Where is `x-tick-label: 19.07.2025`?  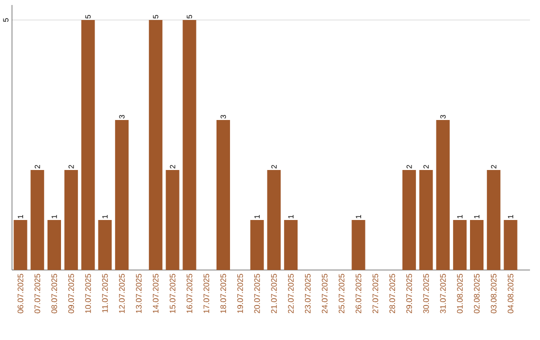 x-tick-label: 19.07.2025 is located at coordinates (240, 293).